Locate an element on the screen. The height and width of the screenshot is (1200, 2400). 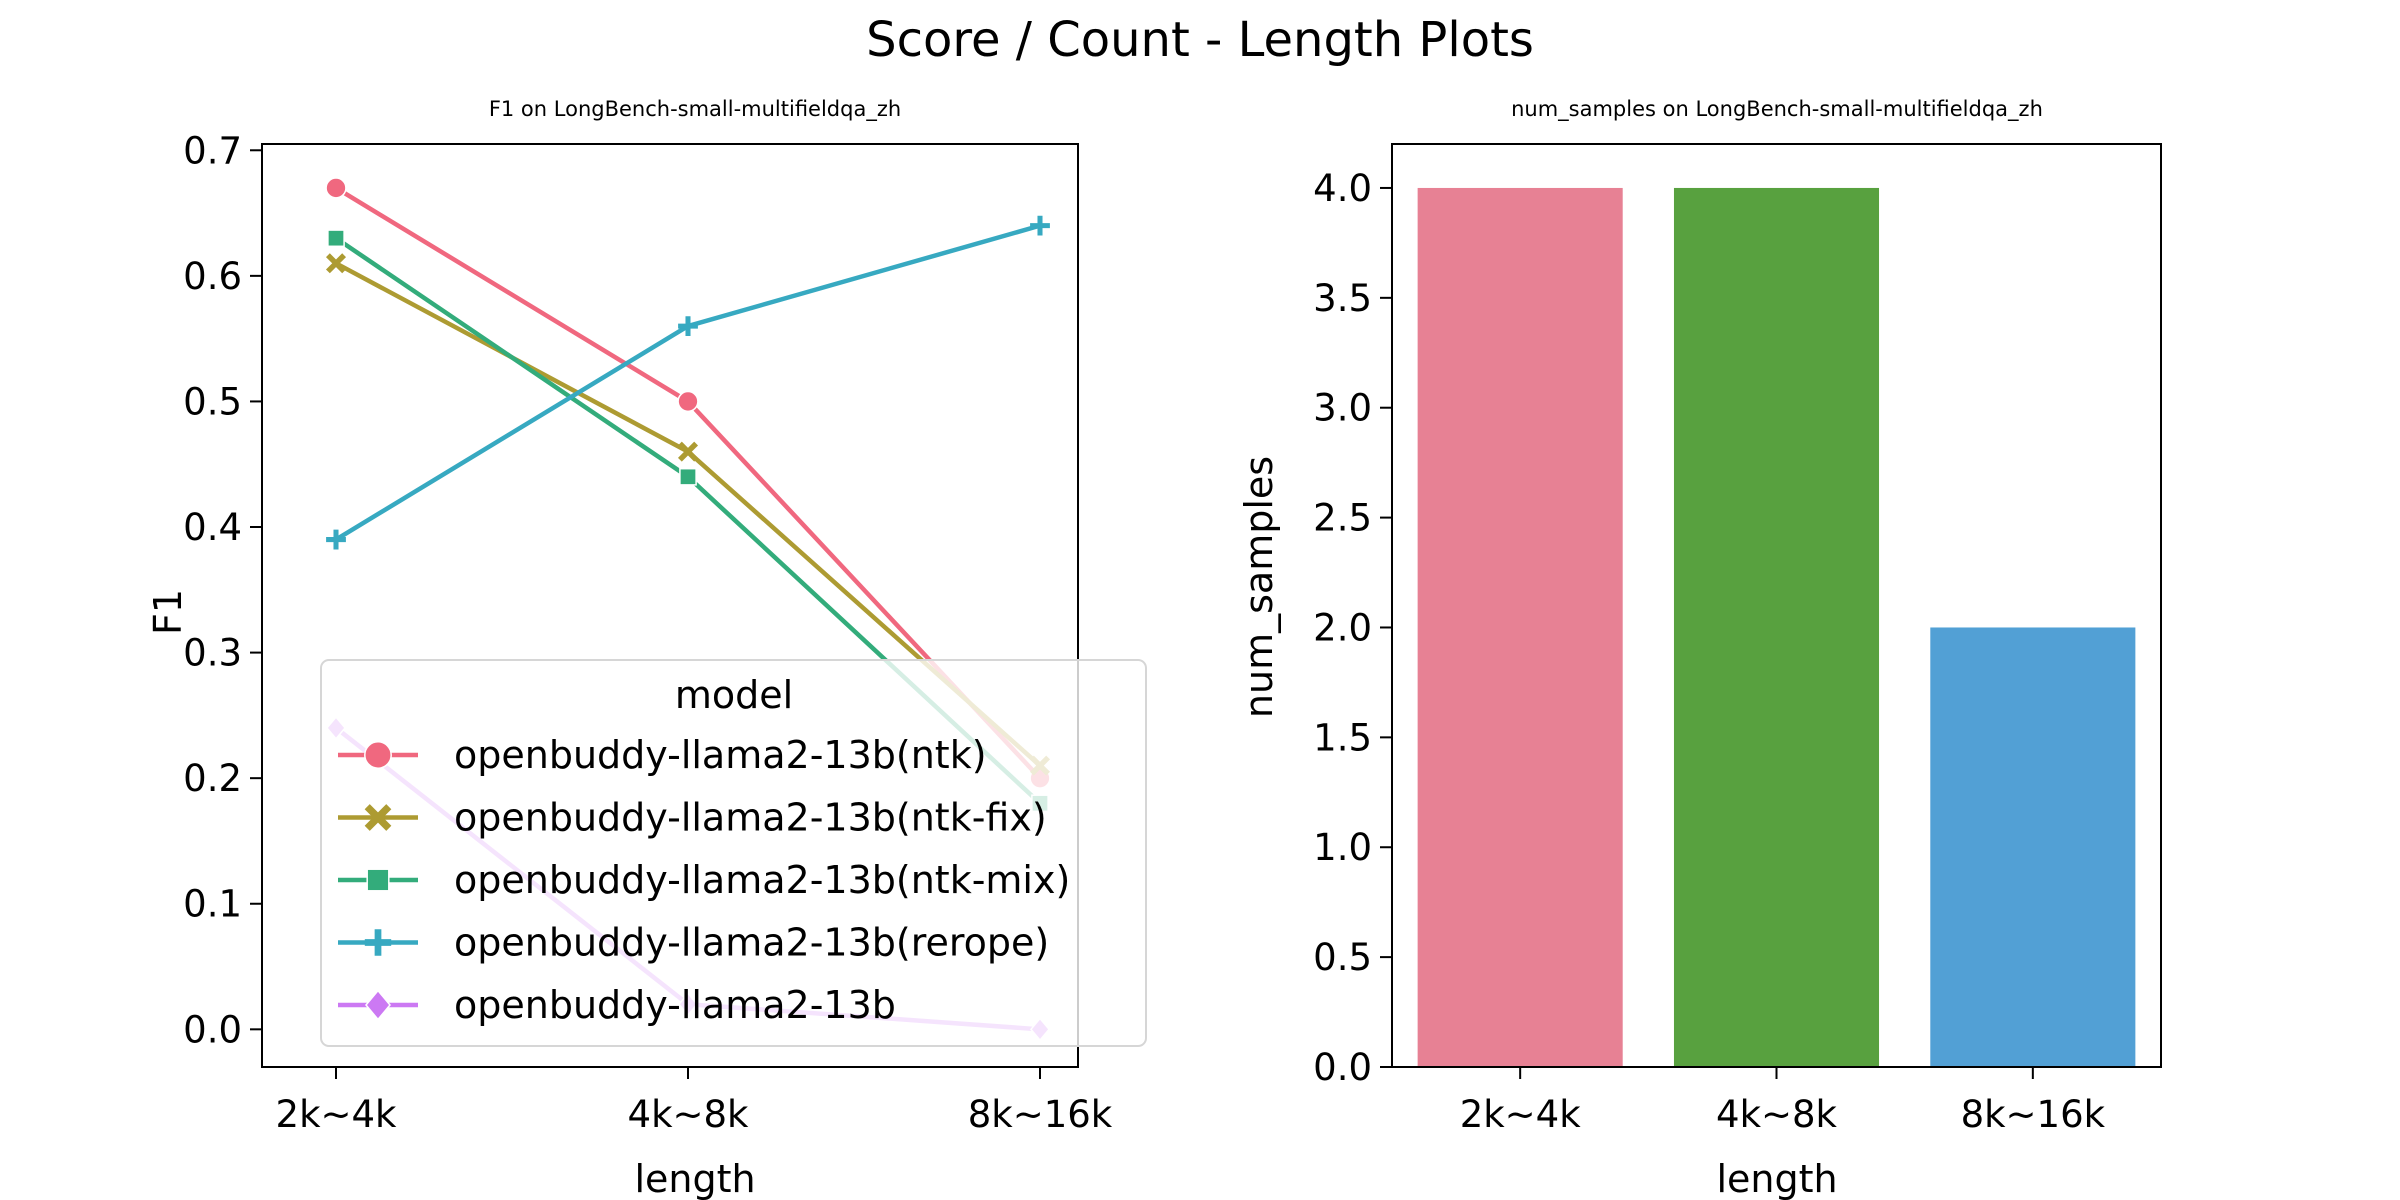
bar-chart-y-label: num_samples is located at coordinates (1259, 587).